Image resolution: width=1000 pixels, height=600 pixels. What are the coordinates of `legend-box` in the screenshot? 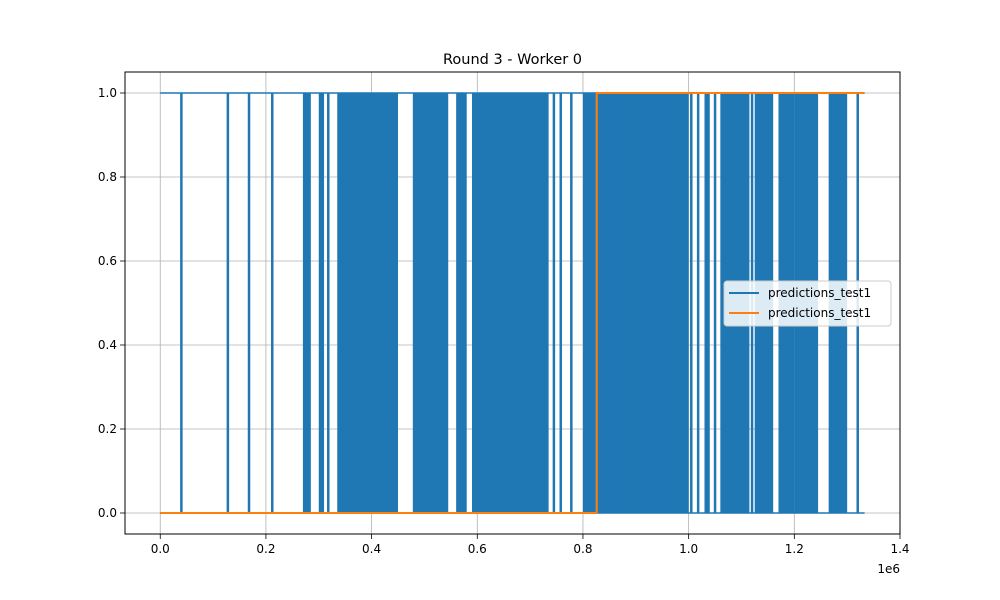 It's located at (807, 303).